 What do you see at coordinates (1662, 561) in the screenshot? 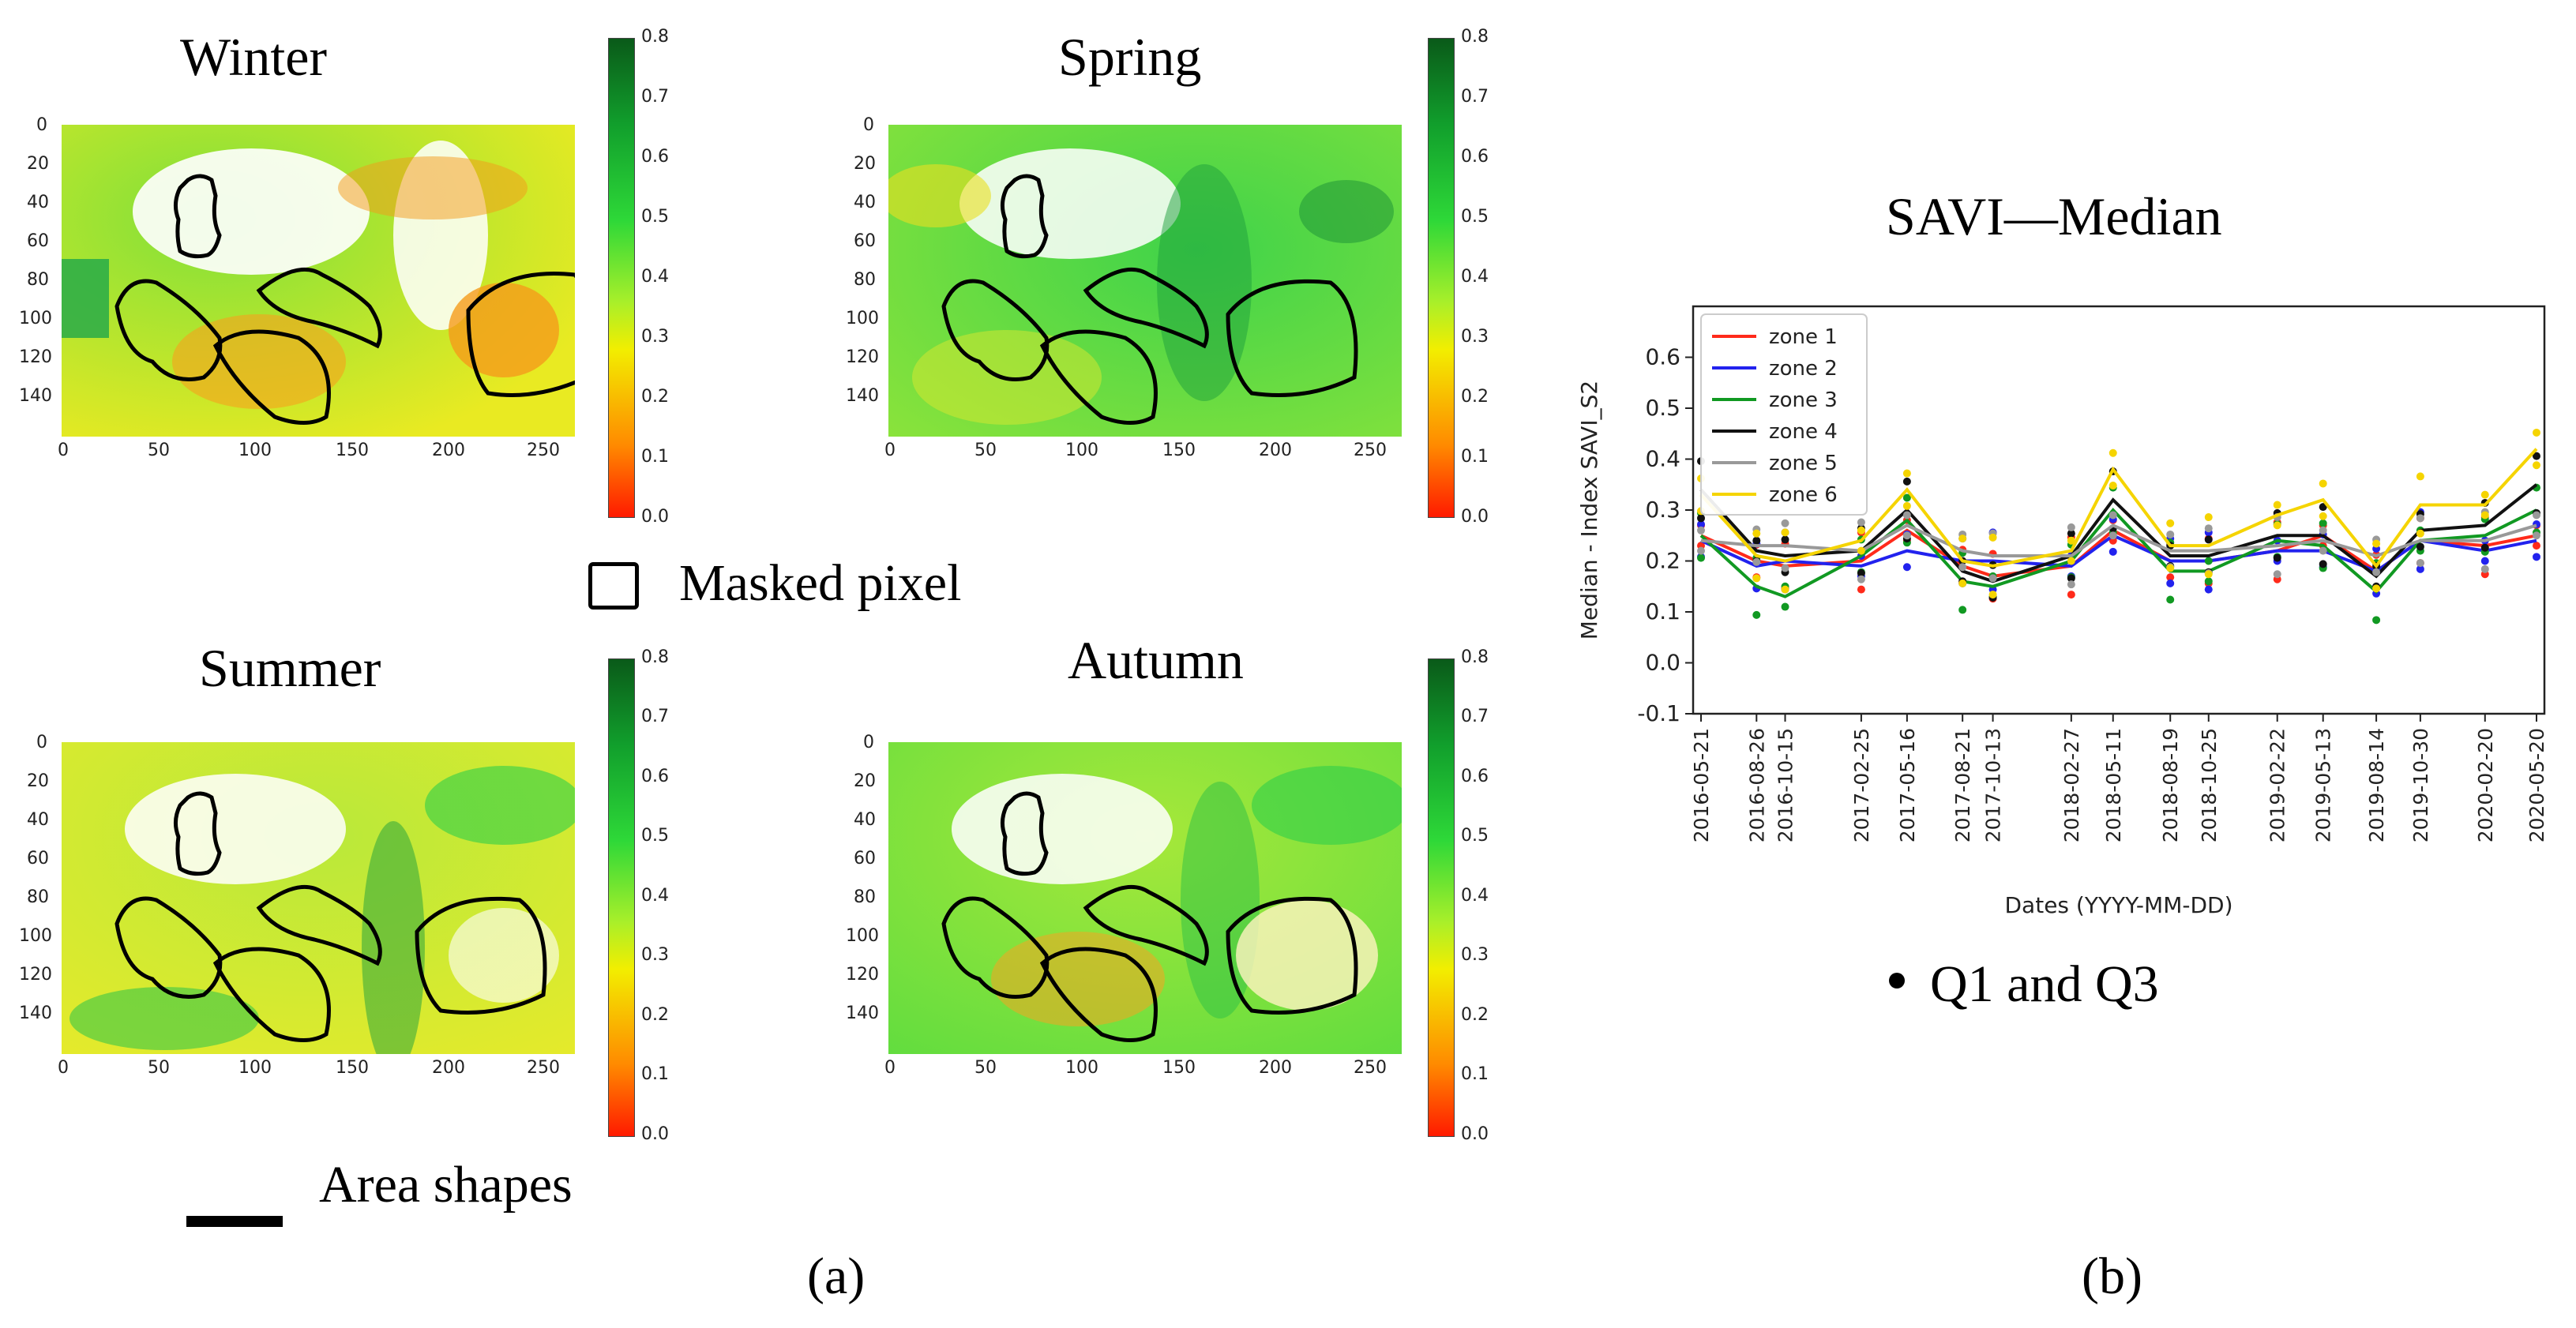
I see `y-tick-label: 0.2` at bounding box center [1662, 561].